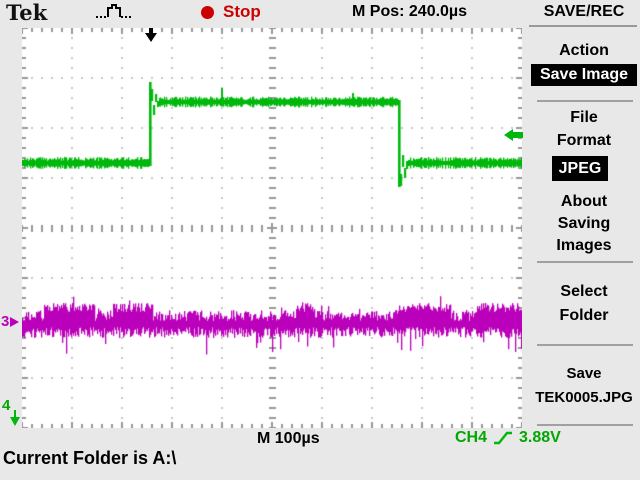 Image resolution: width=640 pixels, height=480 pixels. Describe the element at coordinates (584, 11) in the screenshot. I see `menu-title: SAVE/REC` at that location.